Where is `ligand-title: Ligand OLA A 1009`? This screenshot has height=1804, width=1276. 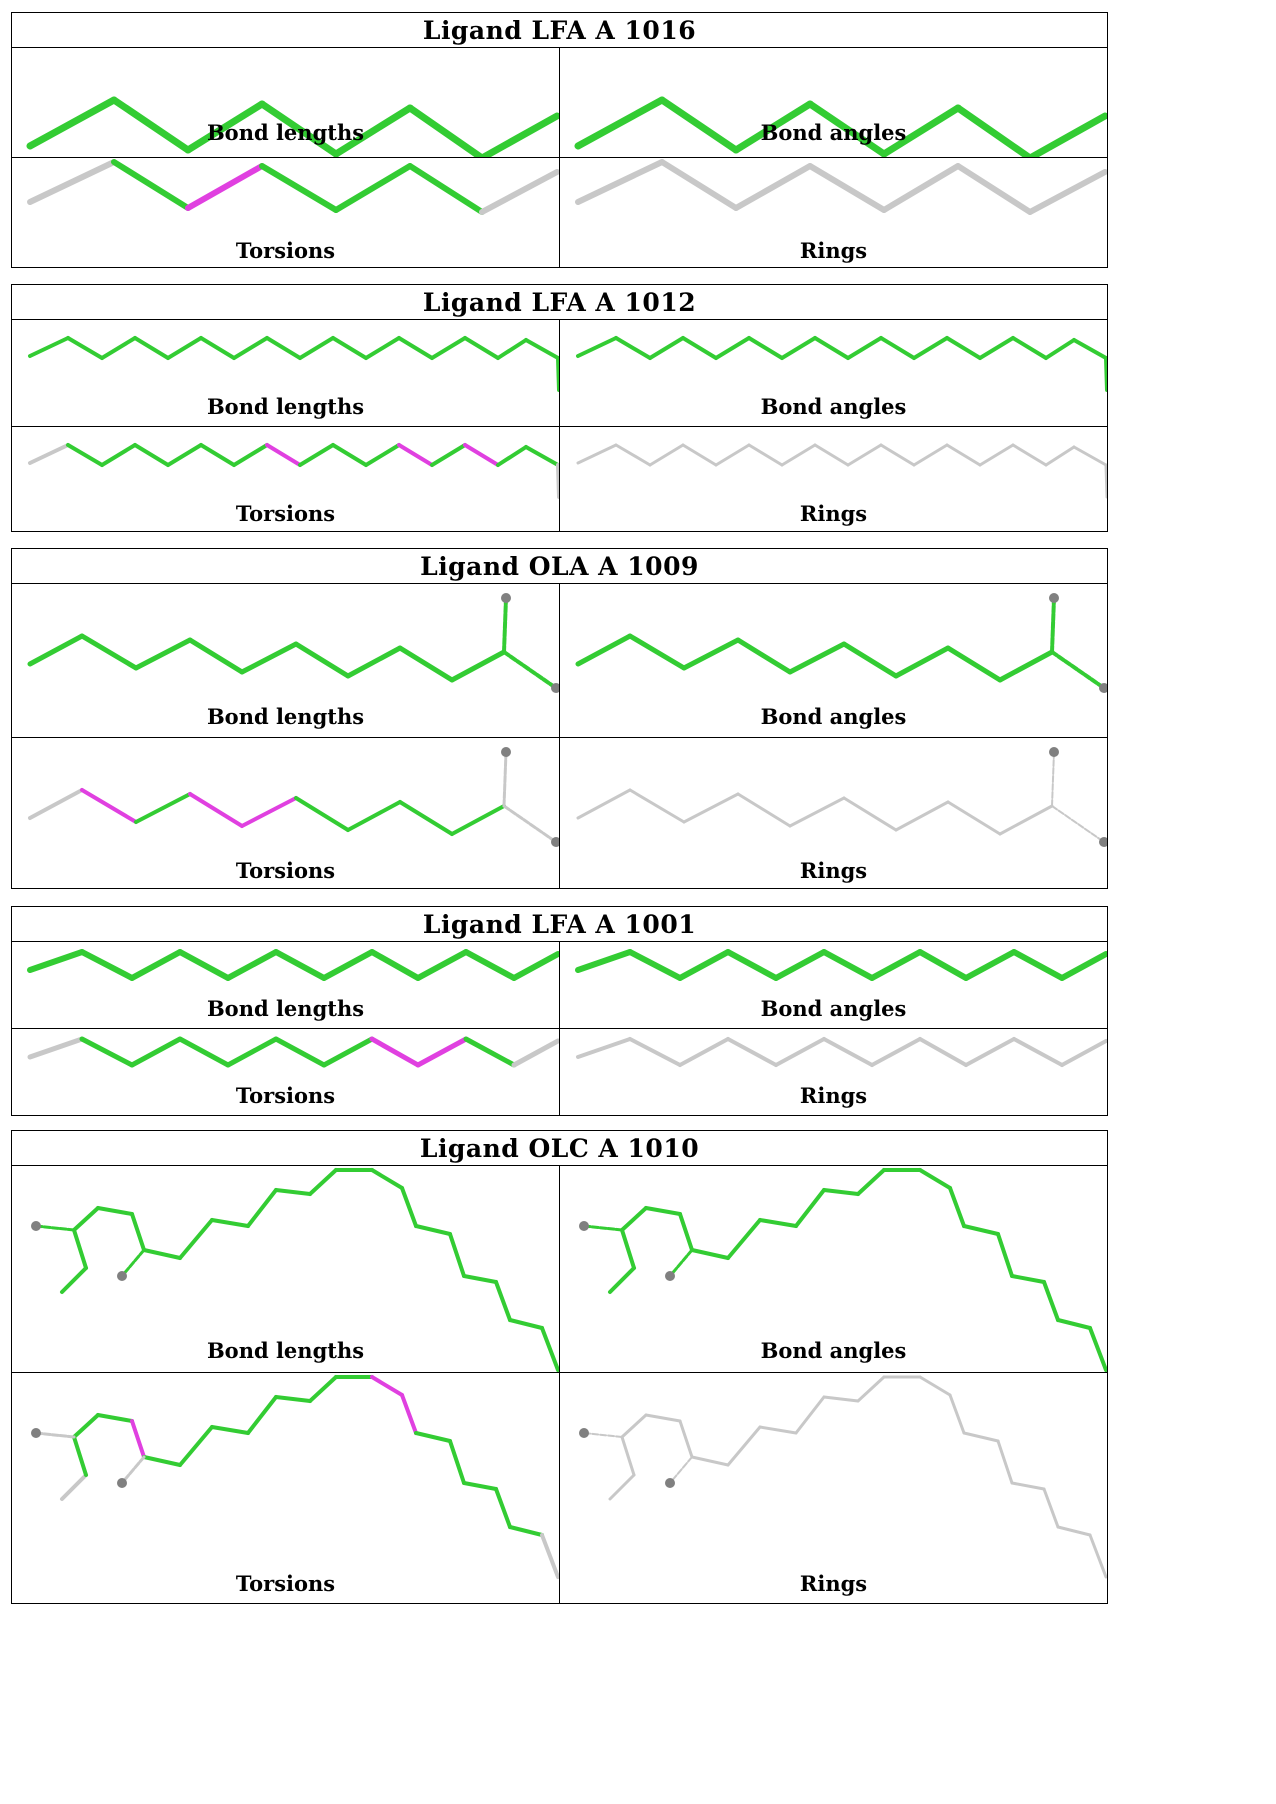 ligand-title: Ligand OLA A 1009 is located at coordinates (559, 566).